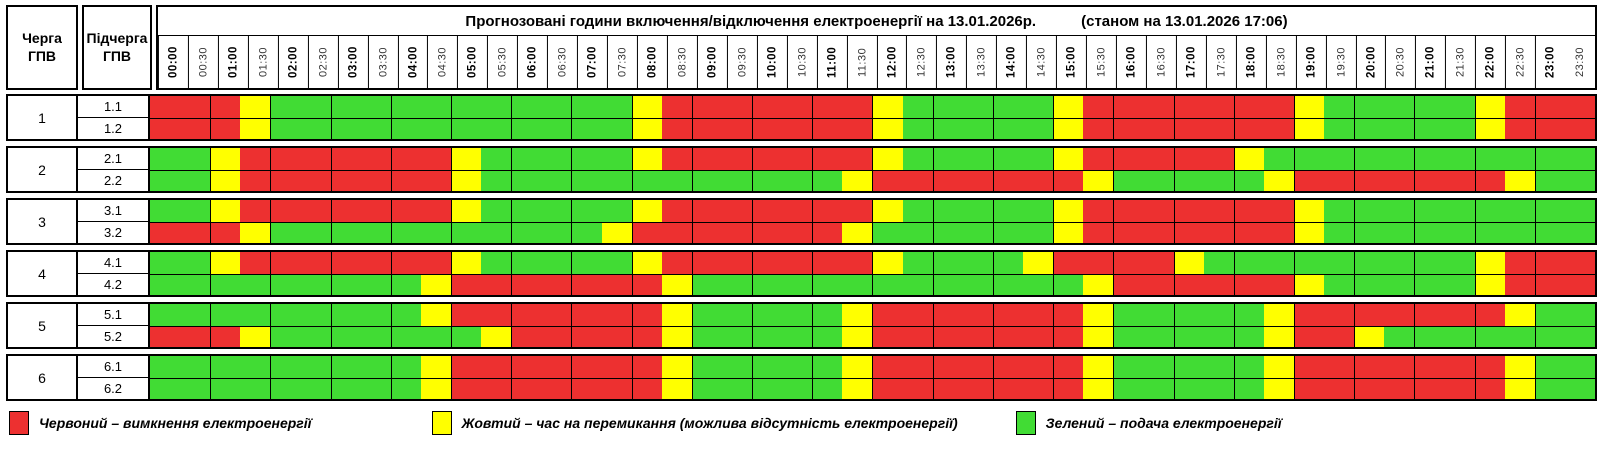 This screenshot has width=1600, height=451. What do you see at coordinates (262, 62) in the screenshot?
I see `time-slot-label: 01:30` at bounding box center [262, 62].